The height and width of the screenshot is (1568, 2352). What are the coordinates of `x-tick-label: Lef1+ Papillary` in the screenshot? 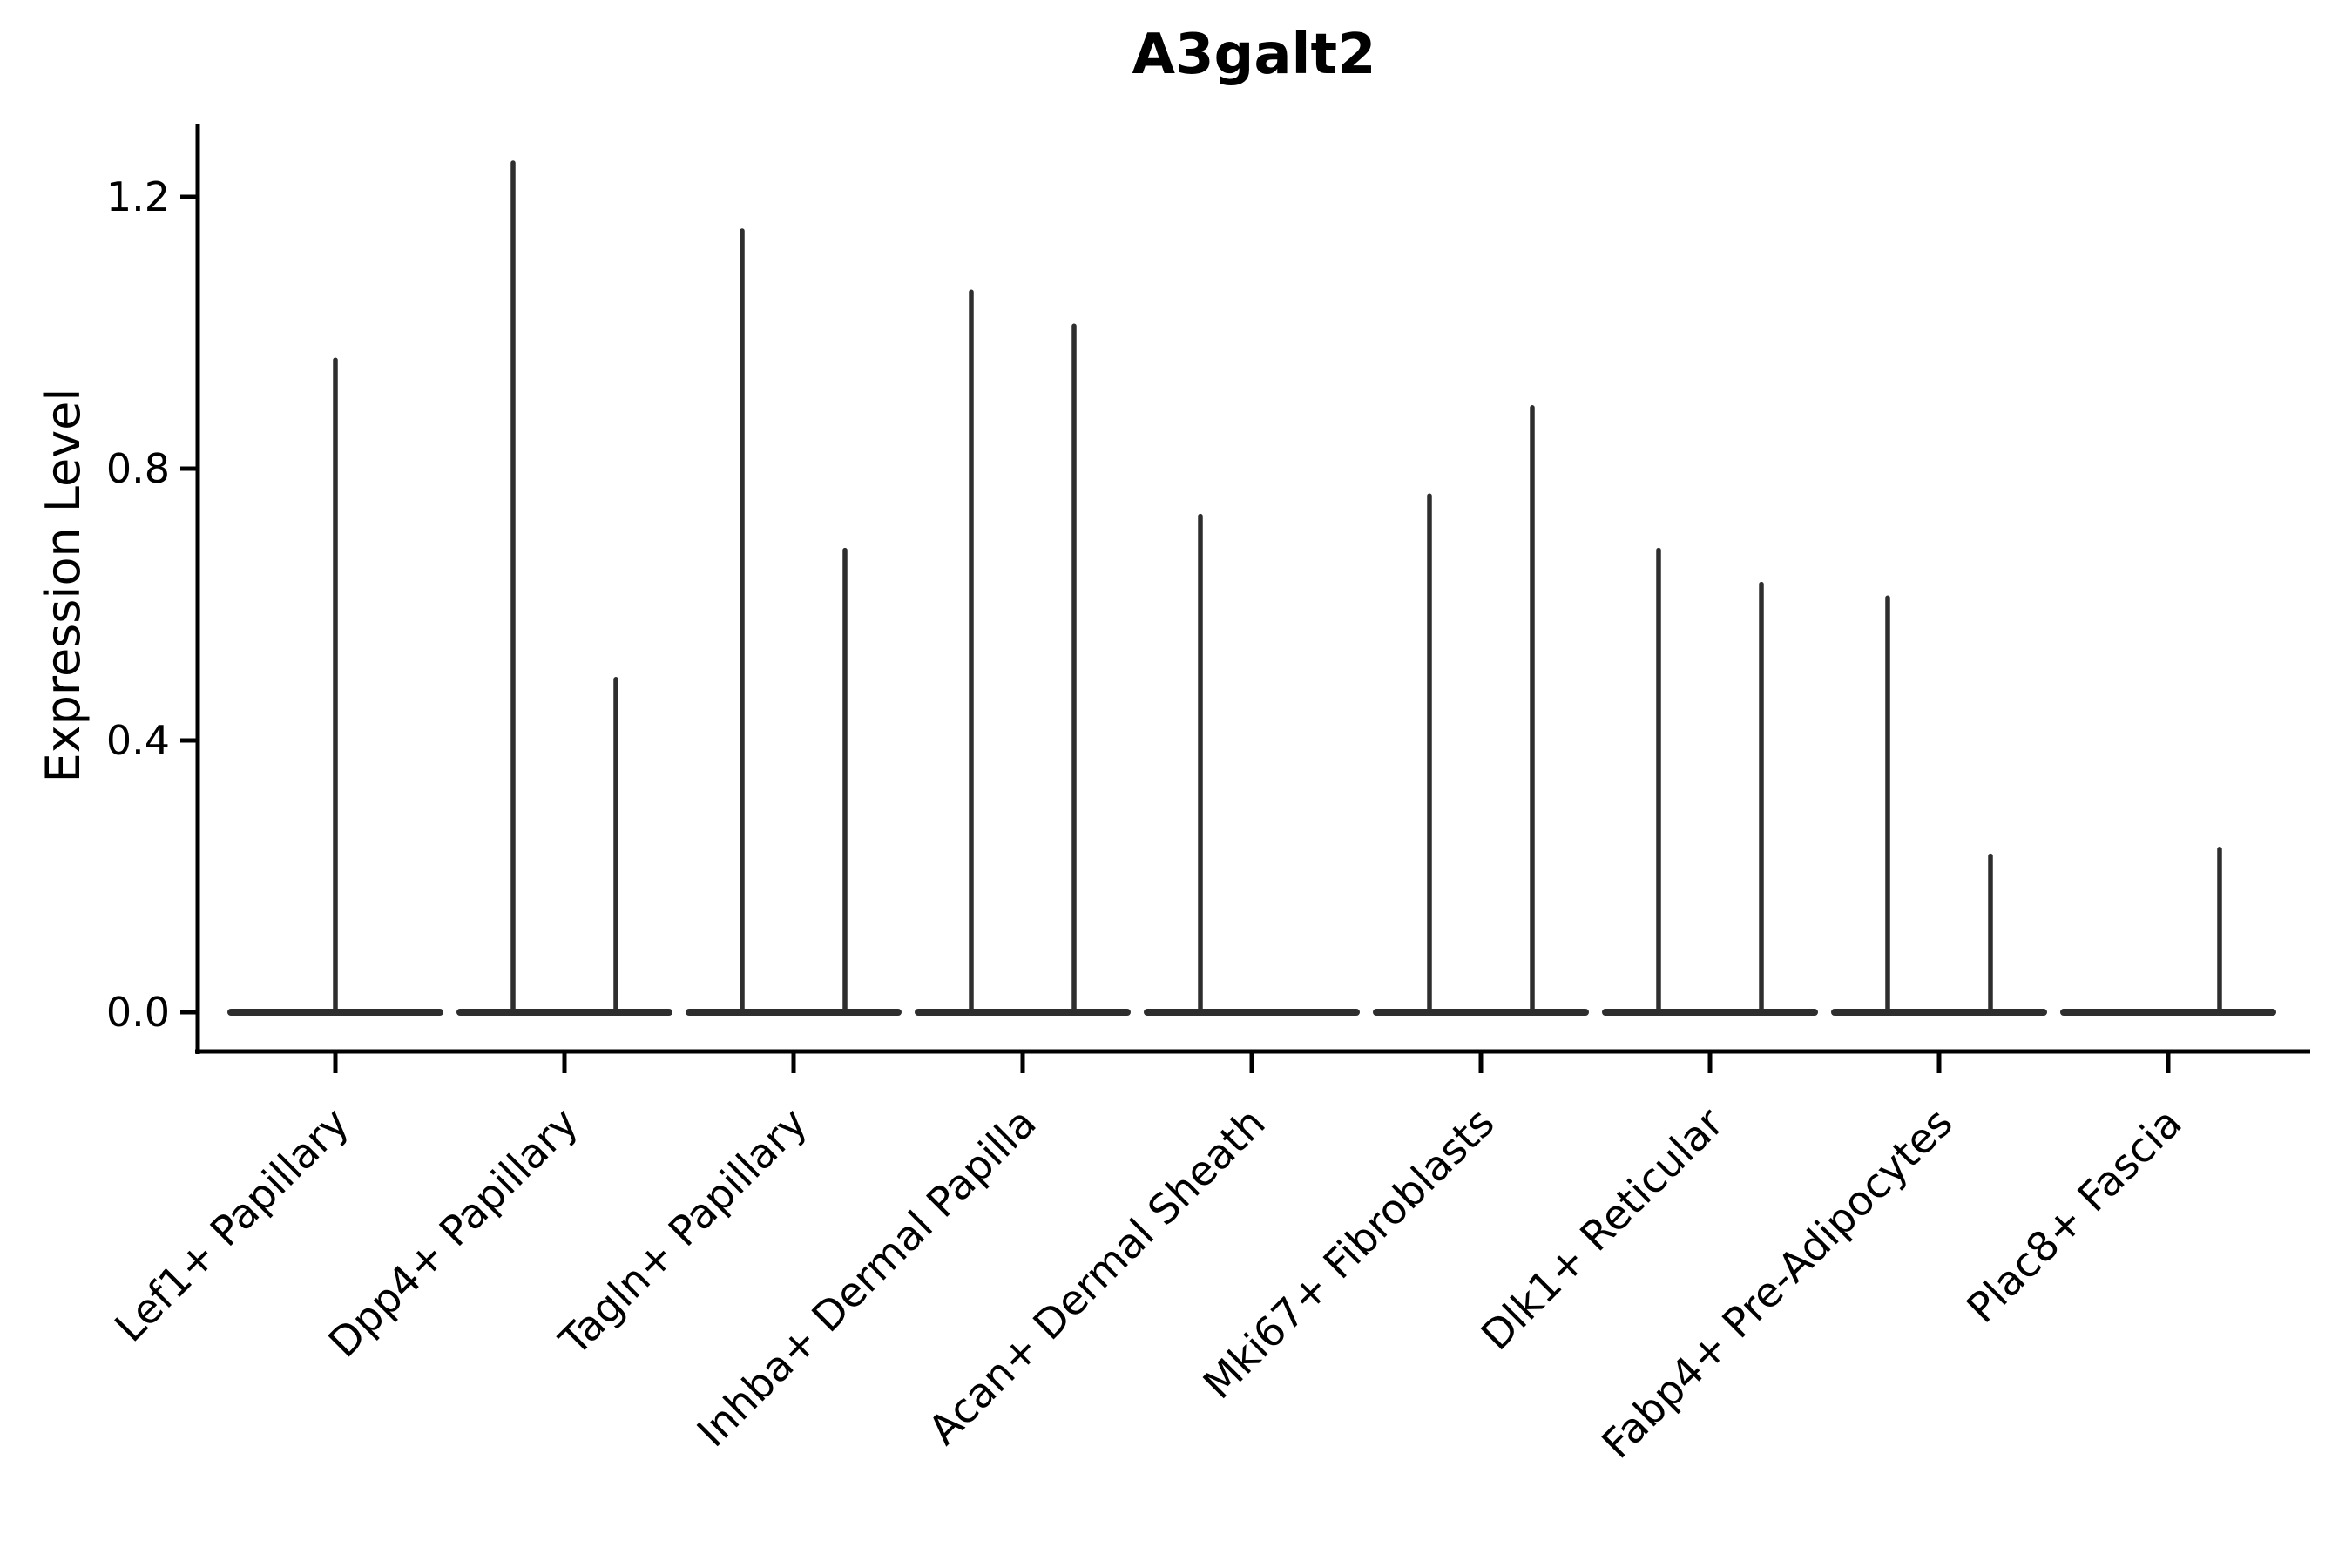 It's located at (233, 1225).